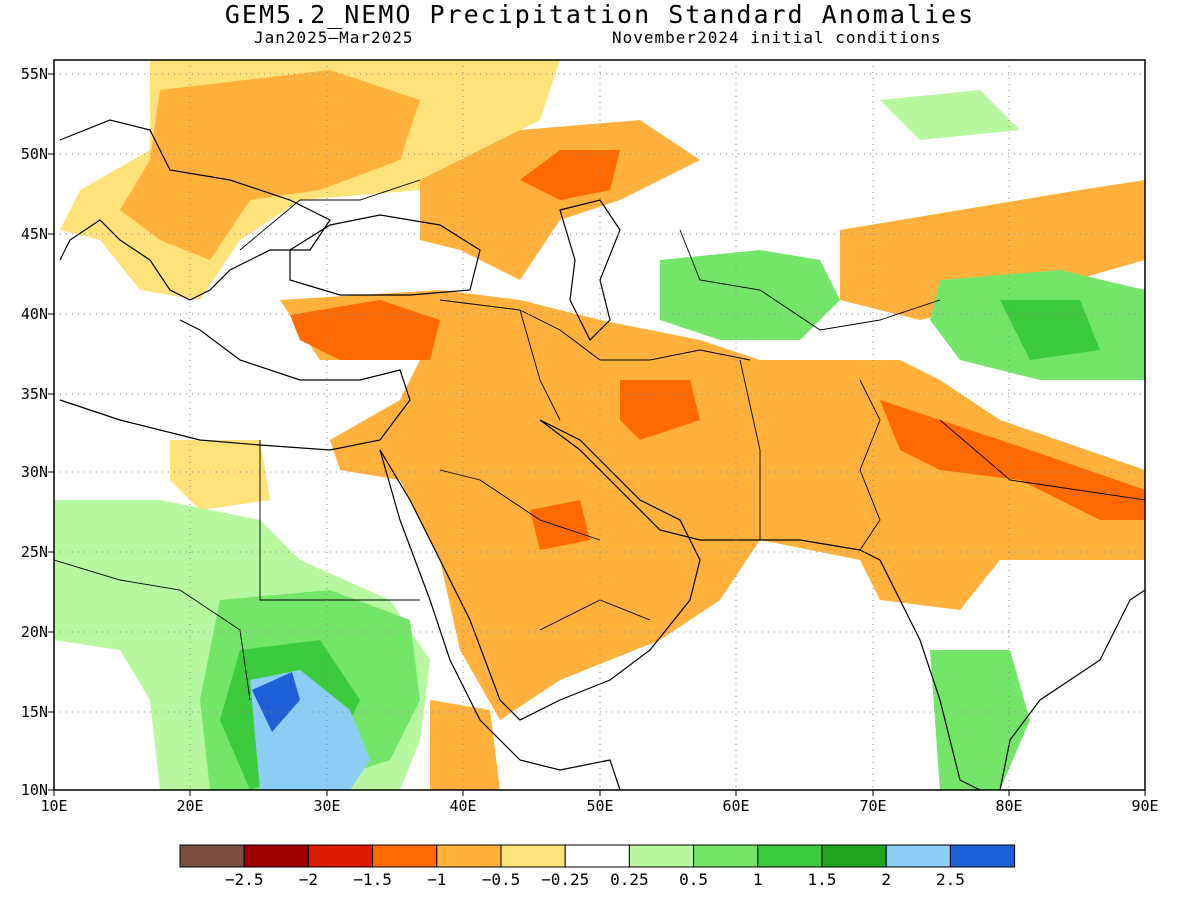 This screenshot has width=1200, height=900. I want to click on colorbar-label: 2, so click(886, 879).